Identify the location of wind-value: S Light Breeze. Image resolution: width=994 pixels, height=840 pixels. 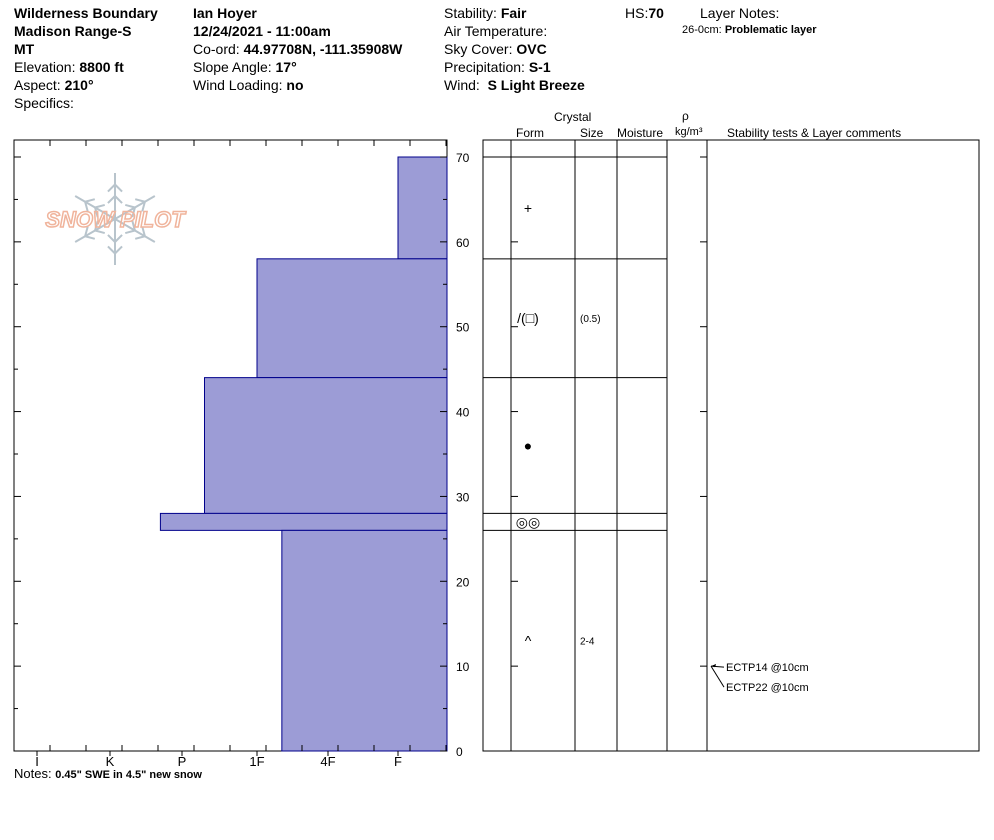
(536, 85).